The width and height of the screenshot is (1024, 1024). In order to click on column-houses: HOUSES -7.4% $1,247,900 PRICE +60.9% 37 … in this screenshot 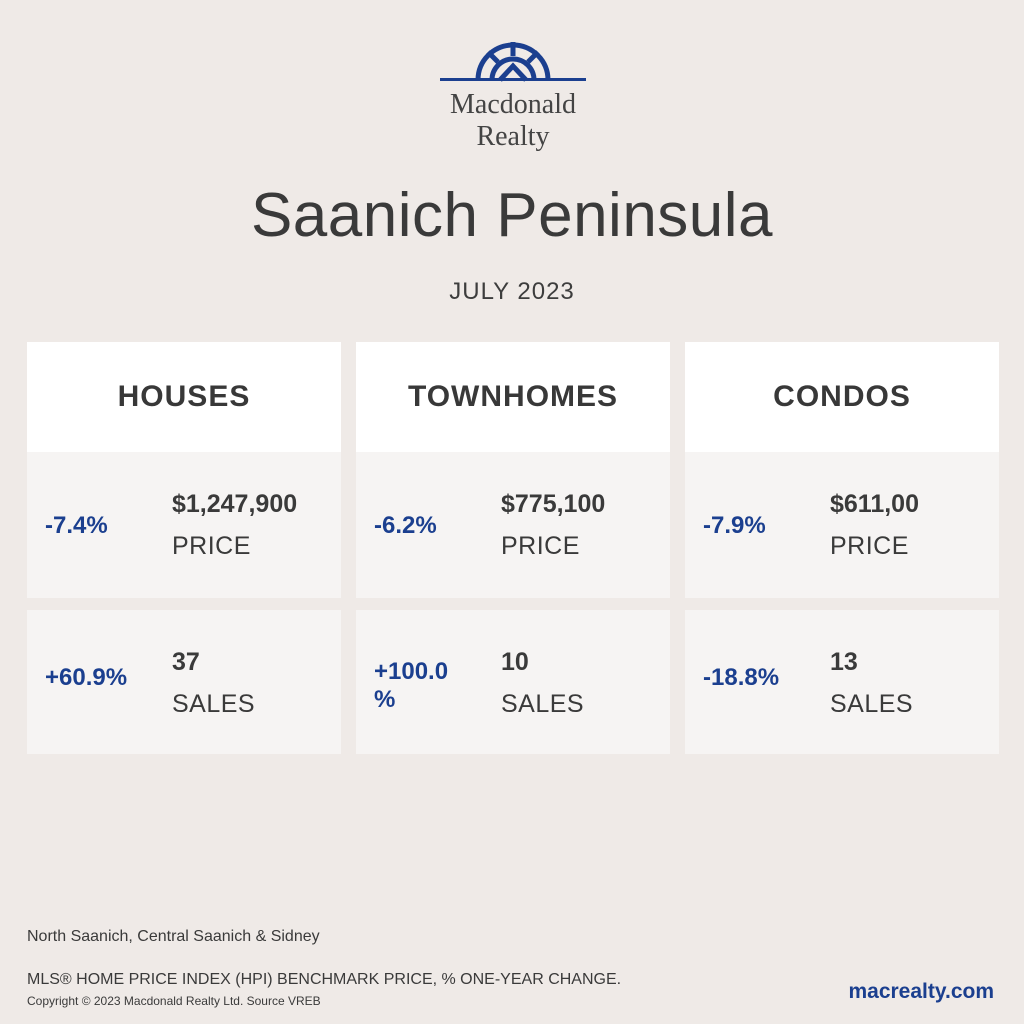, I will do `click(184, 548)`.